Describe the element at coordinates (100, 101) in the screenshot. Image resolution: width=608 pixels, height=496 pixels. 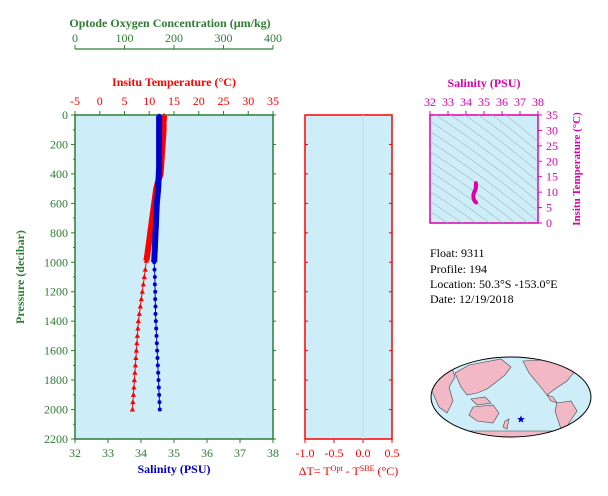
I see `temperature-tick-label: 0` at that location.